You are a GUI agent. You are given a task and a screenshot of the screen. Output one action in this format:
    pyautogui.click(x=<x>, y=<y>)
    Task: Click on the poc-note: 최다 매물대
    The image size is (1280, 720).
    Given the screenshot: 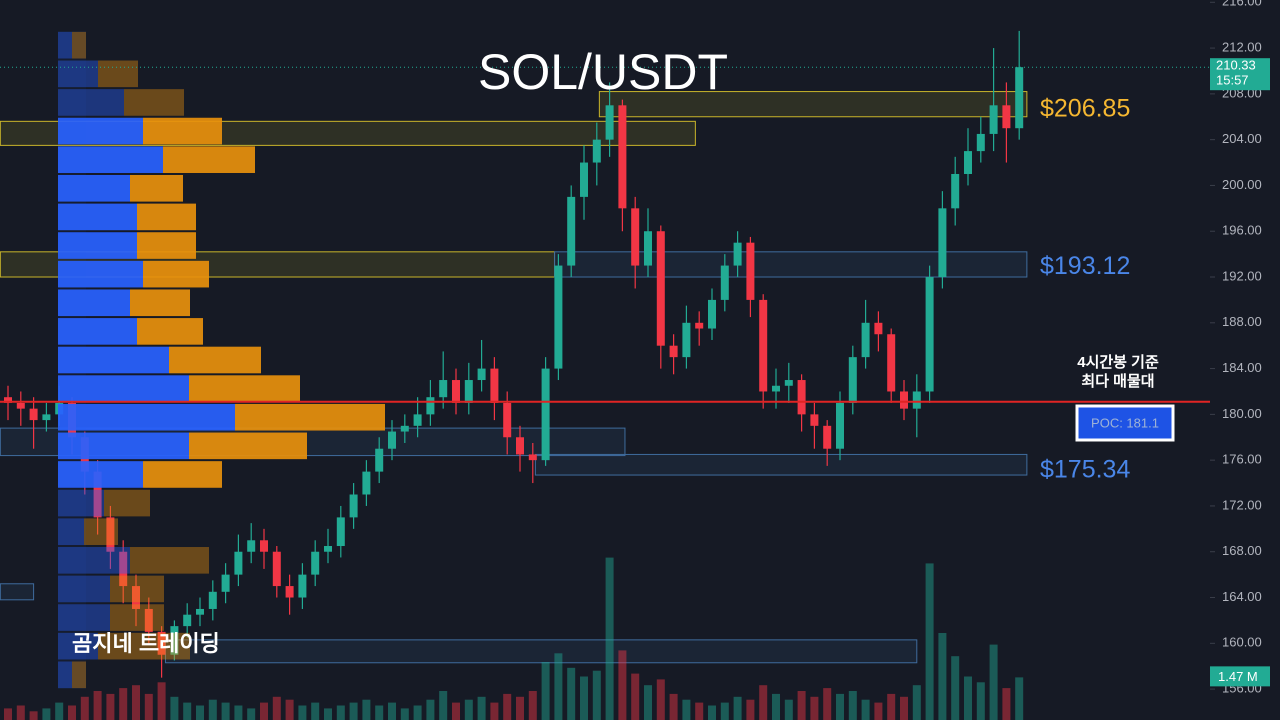 What is the action you would take?
    pyautogui.click(x=1117, y=381)
    